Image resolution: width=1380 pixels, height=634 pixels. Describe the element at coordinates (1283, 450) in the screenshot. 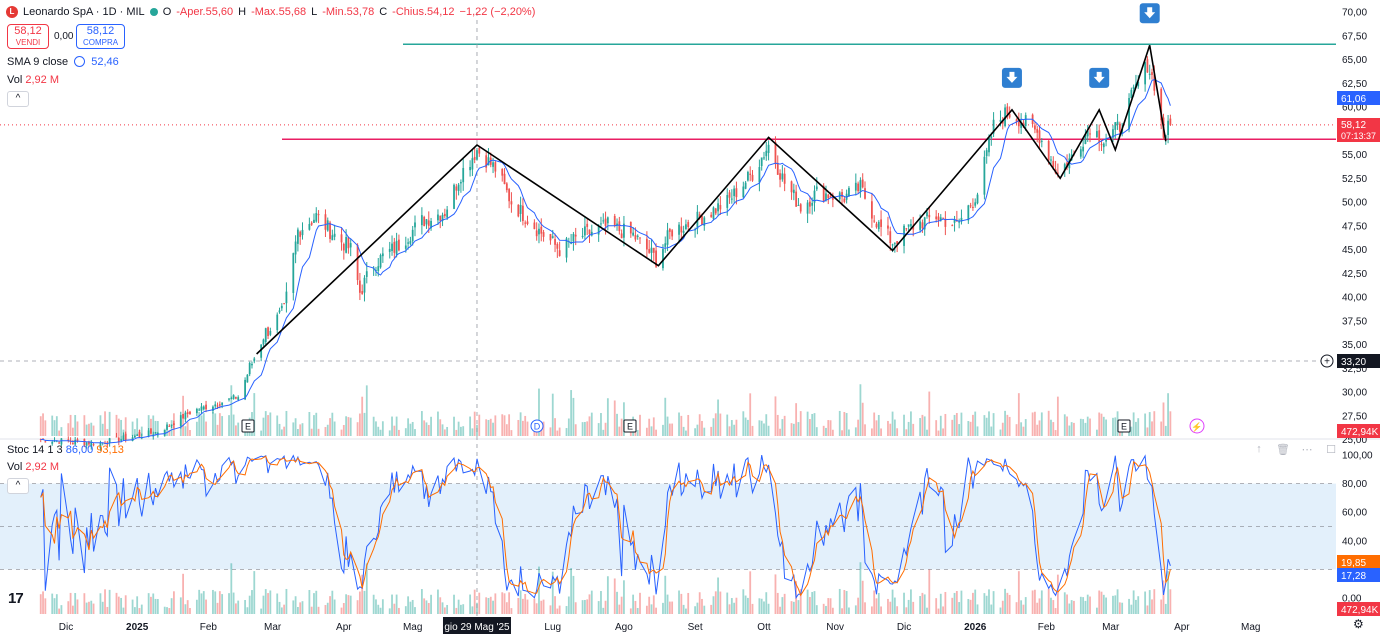

I see `trash-icon: 🗑` at that location.